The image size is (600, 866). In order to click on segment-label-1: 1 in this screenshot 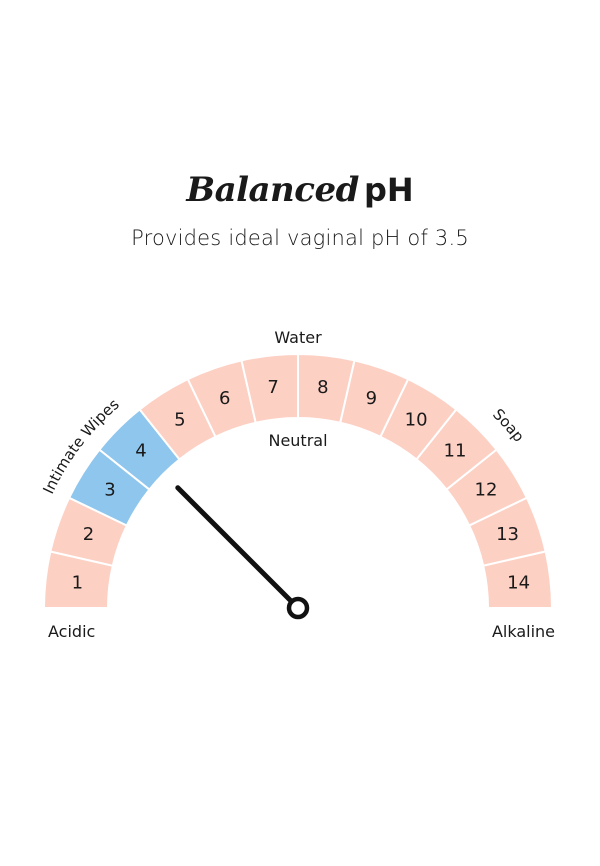, I will do `click(77, 583)`.